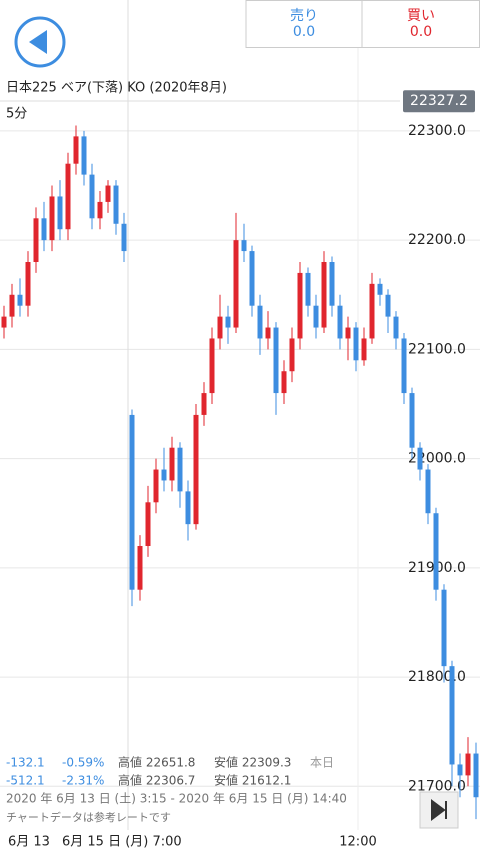  What do you see at coordinates (83, 763) in the screenshot?
I see `stat: -0.59%` at bounding box center [83, 763].